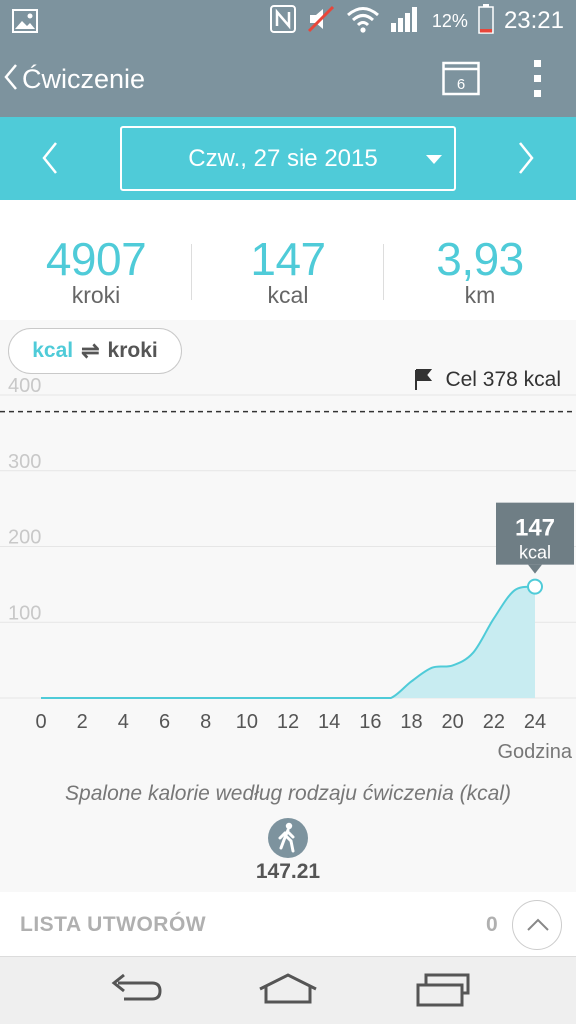 The width and height of the screenshot is (576, 1024). I want to click on tooltip-unit: kcal, so click(535, 553).